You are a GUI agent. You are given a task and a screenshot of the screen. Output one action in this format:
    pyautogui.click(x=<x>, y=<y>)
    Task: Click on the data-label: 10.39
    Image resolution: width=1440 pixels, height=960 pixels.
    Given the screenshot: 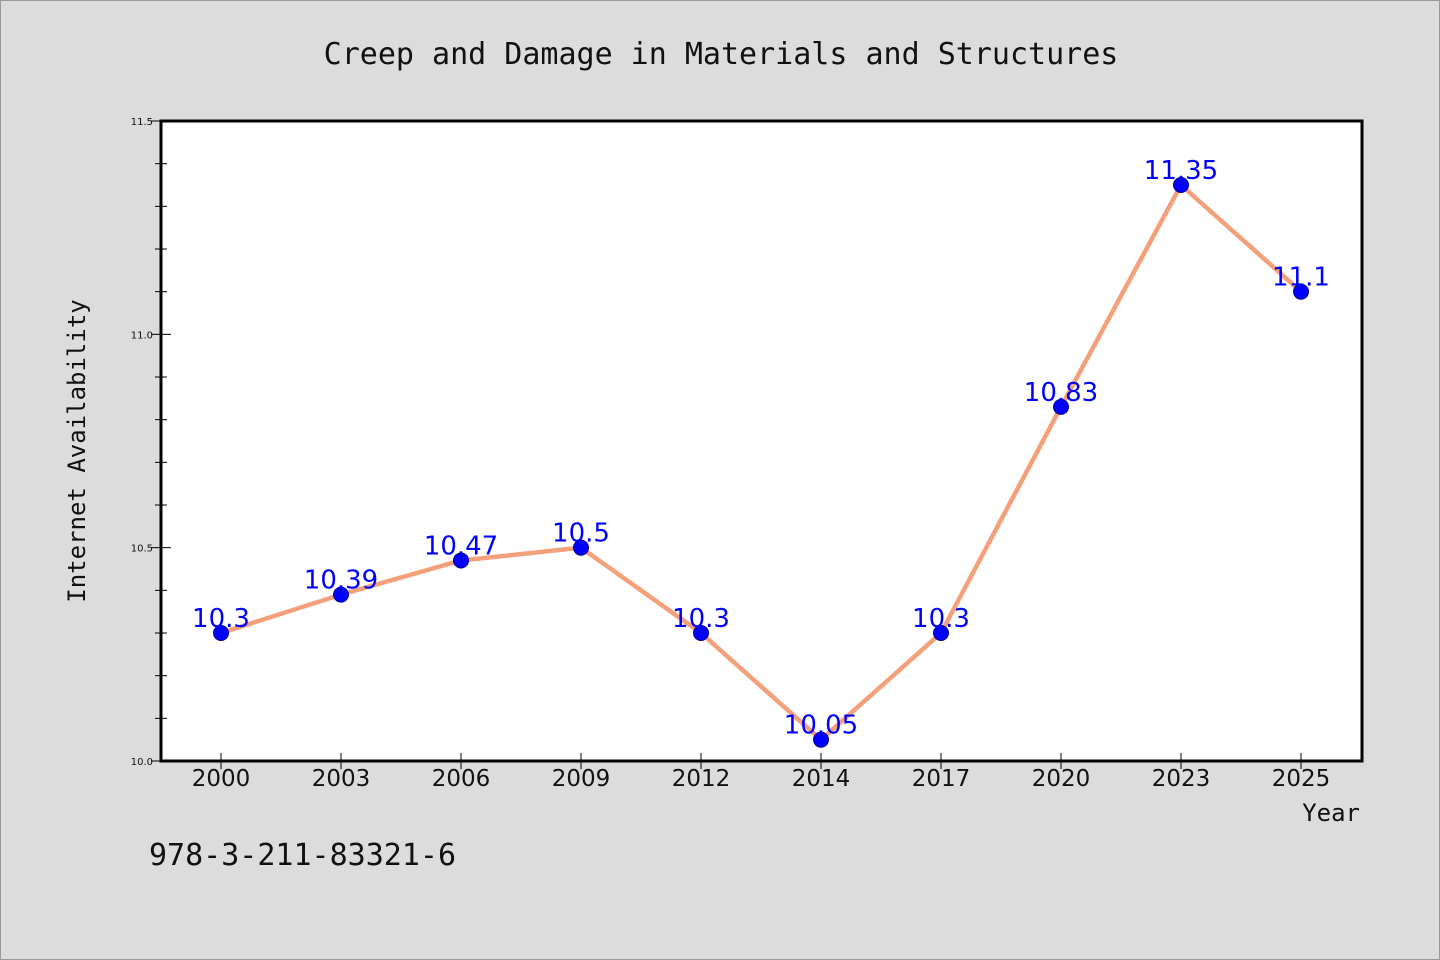 What is the action you would take?
    pyautogui.click(x=341, y=581)
    